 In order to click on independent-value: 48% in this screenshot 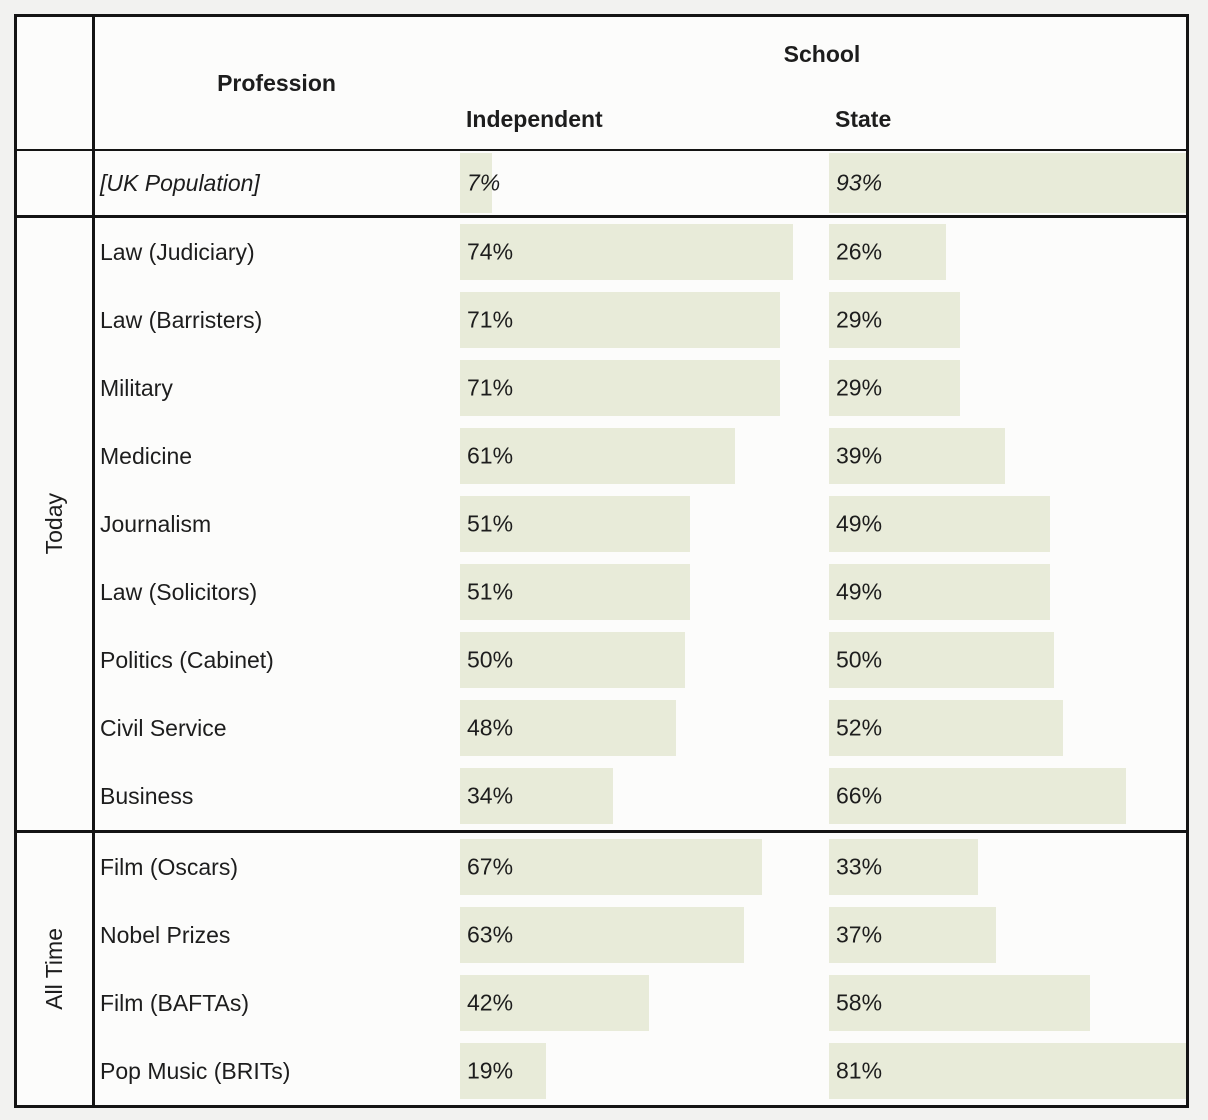, I will do `click(490, 727)`.